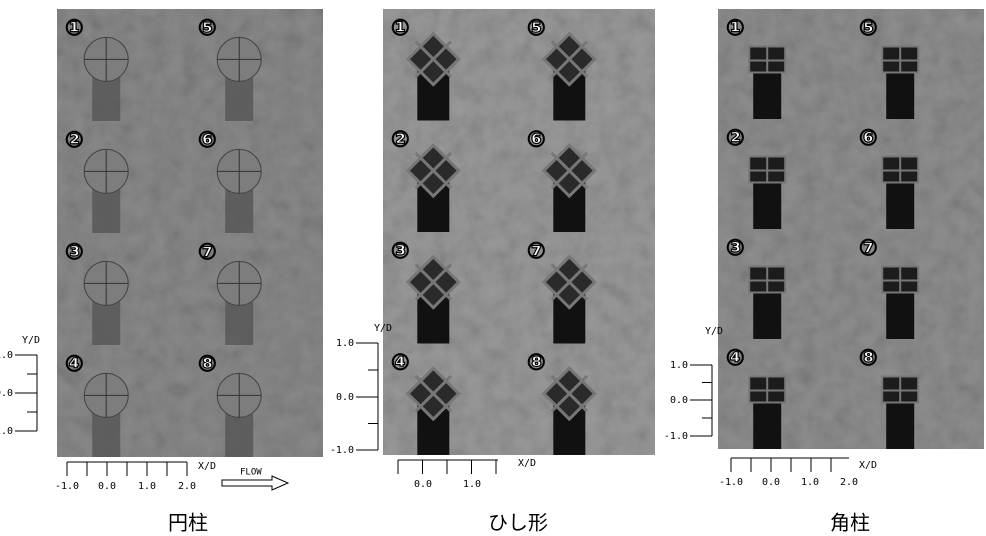  I want to click on x-tick-label: 2.0, so click(849, 482).